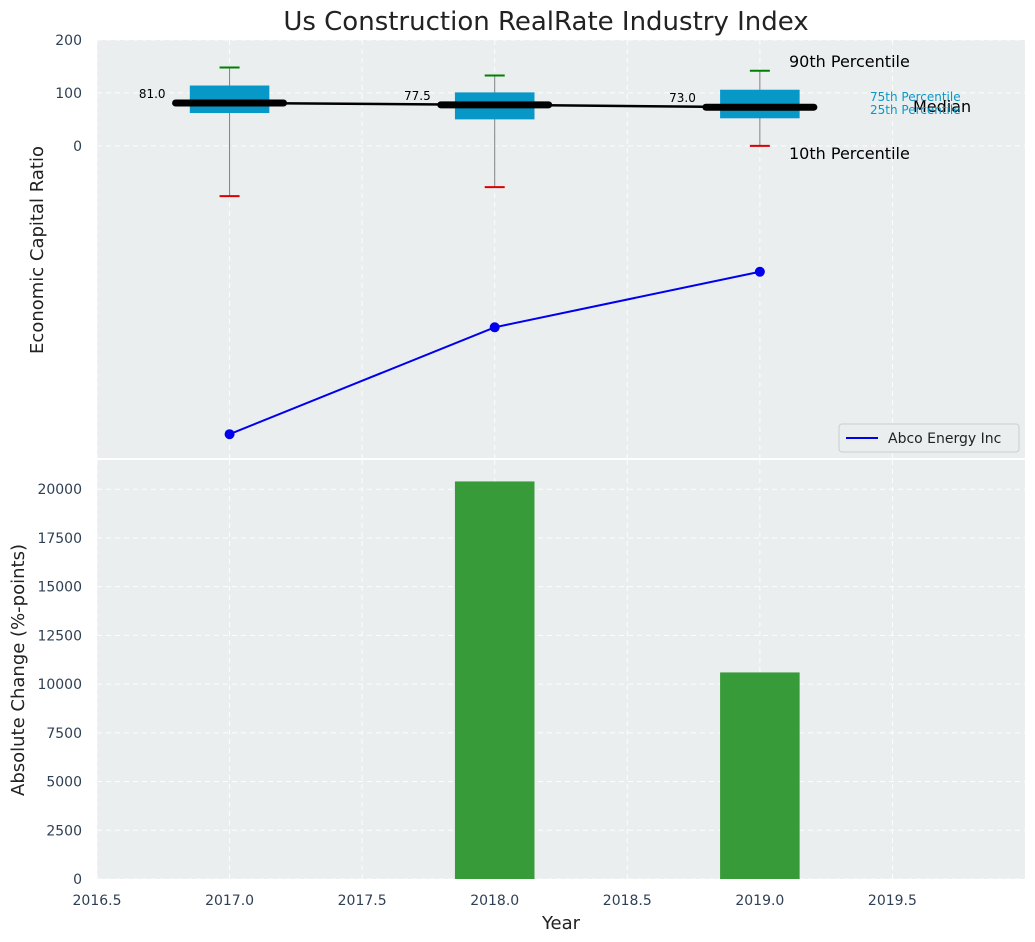  I want to click on legend-box, so click(929, 438).